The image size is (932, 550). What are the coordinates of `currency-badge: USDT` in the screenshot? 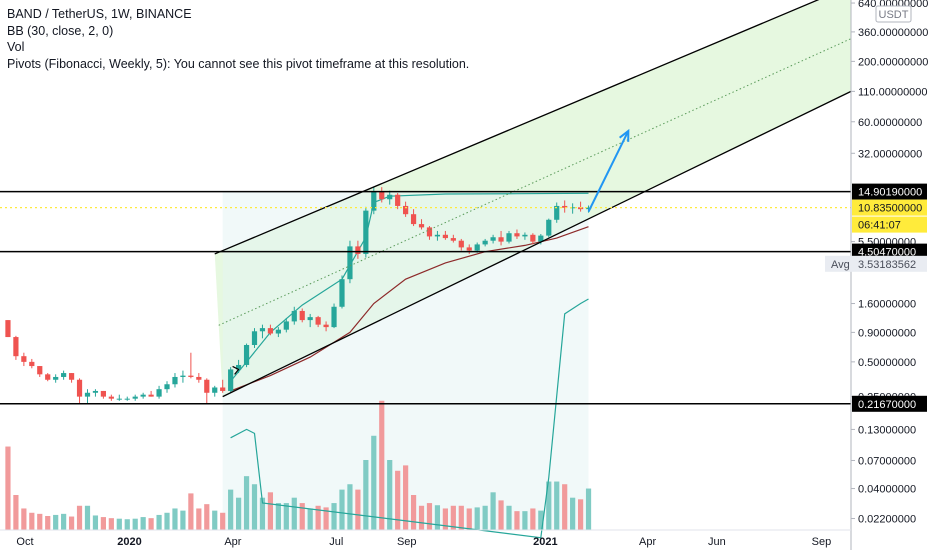 It's located at (893, 14).